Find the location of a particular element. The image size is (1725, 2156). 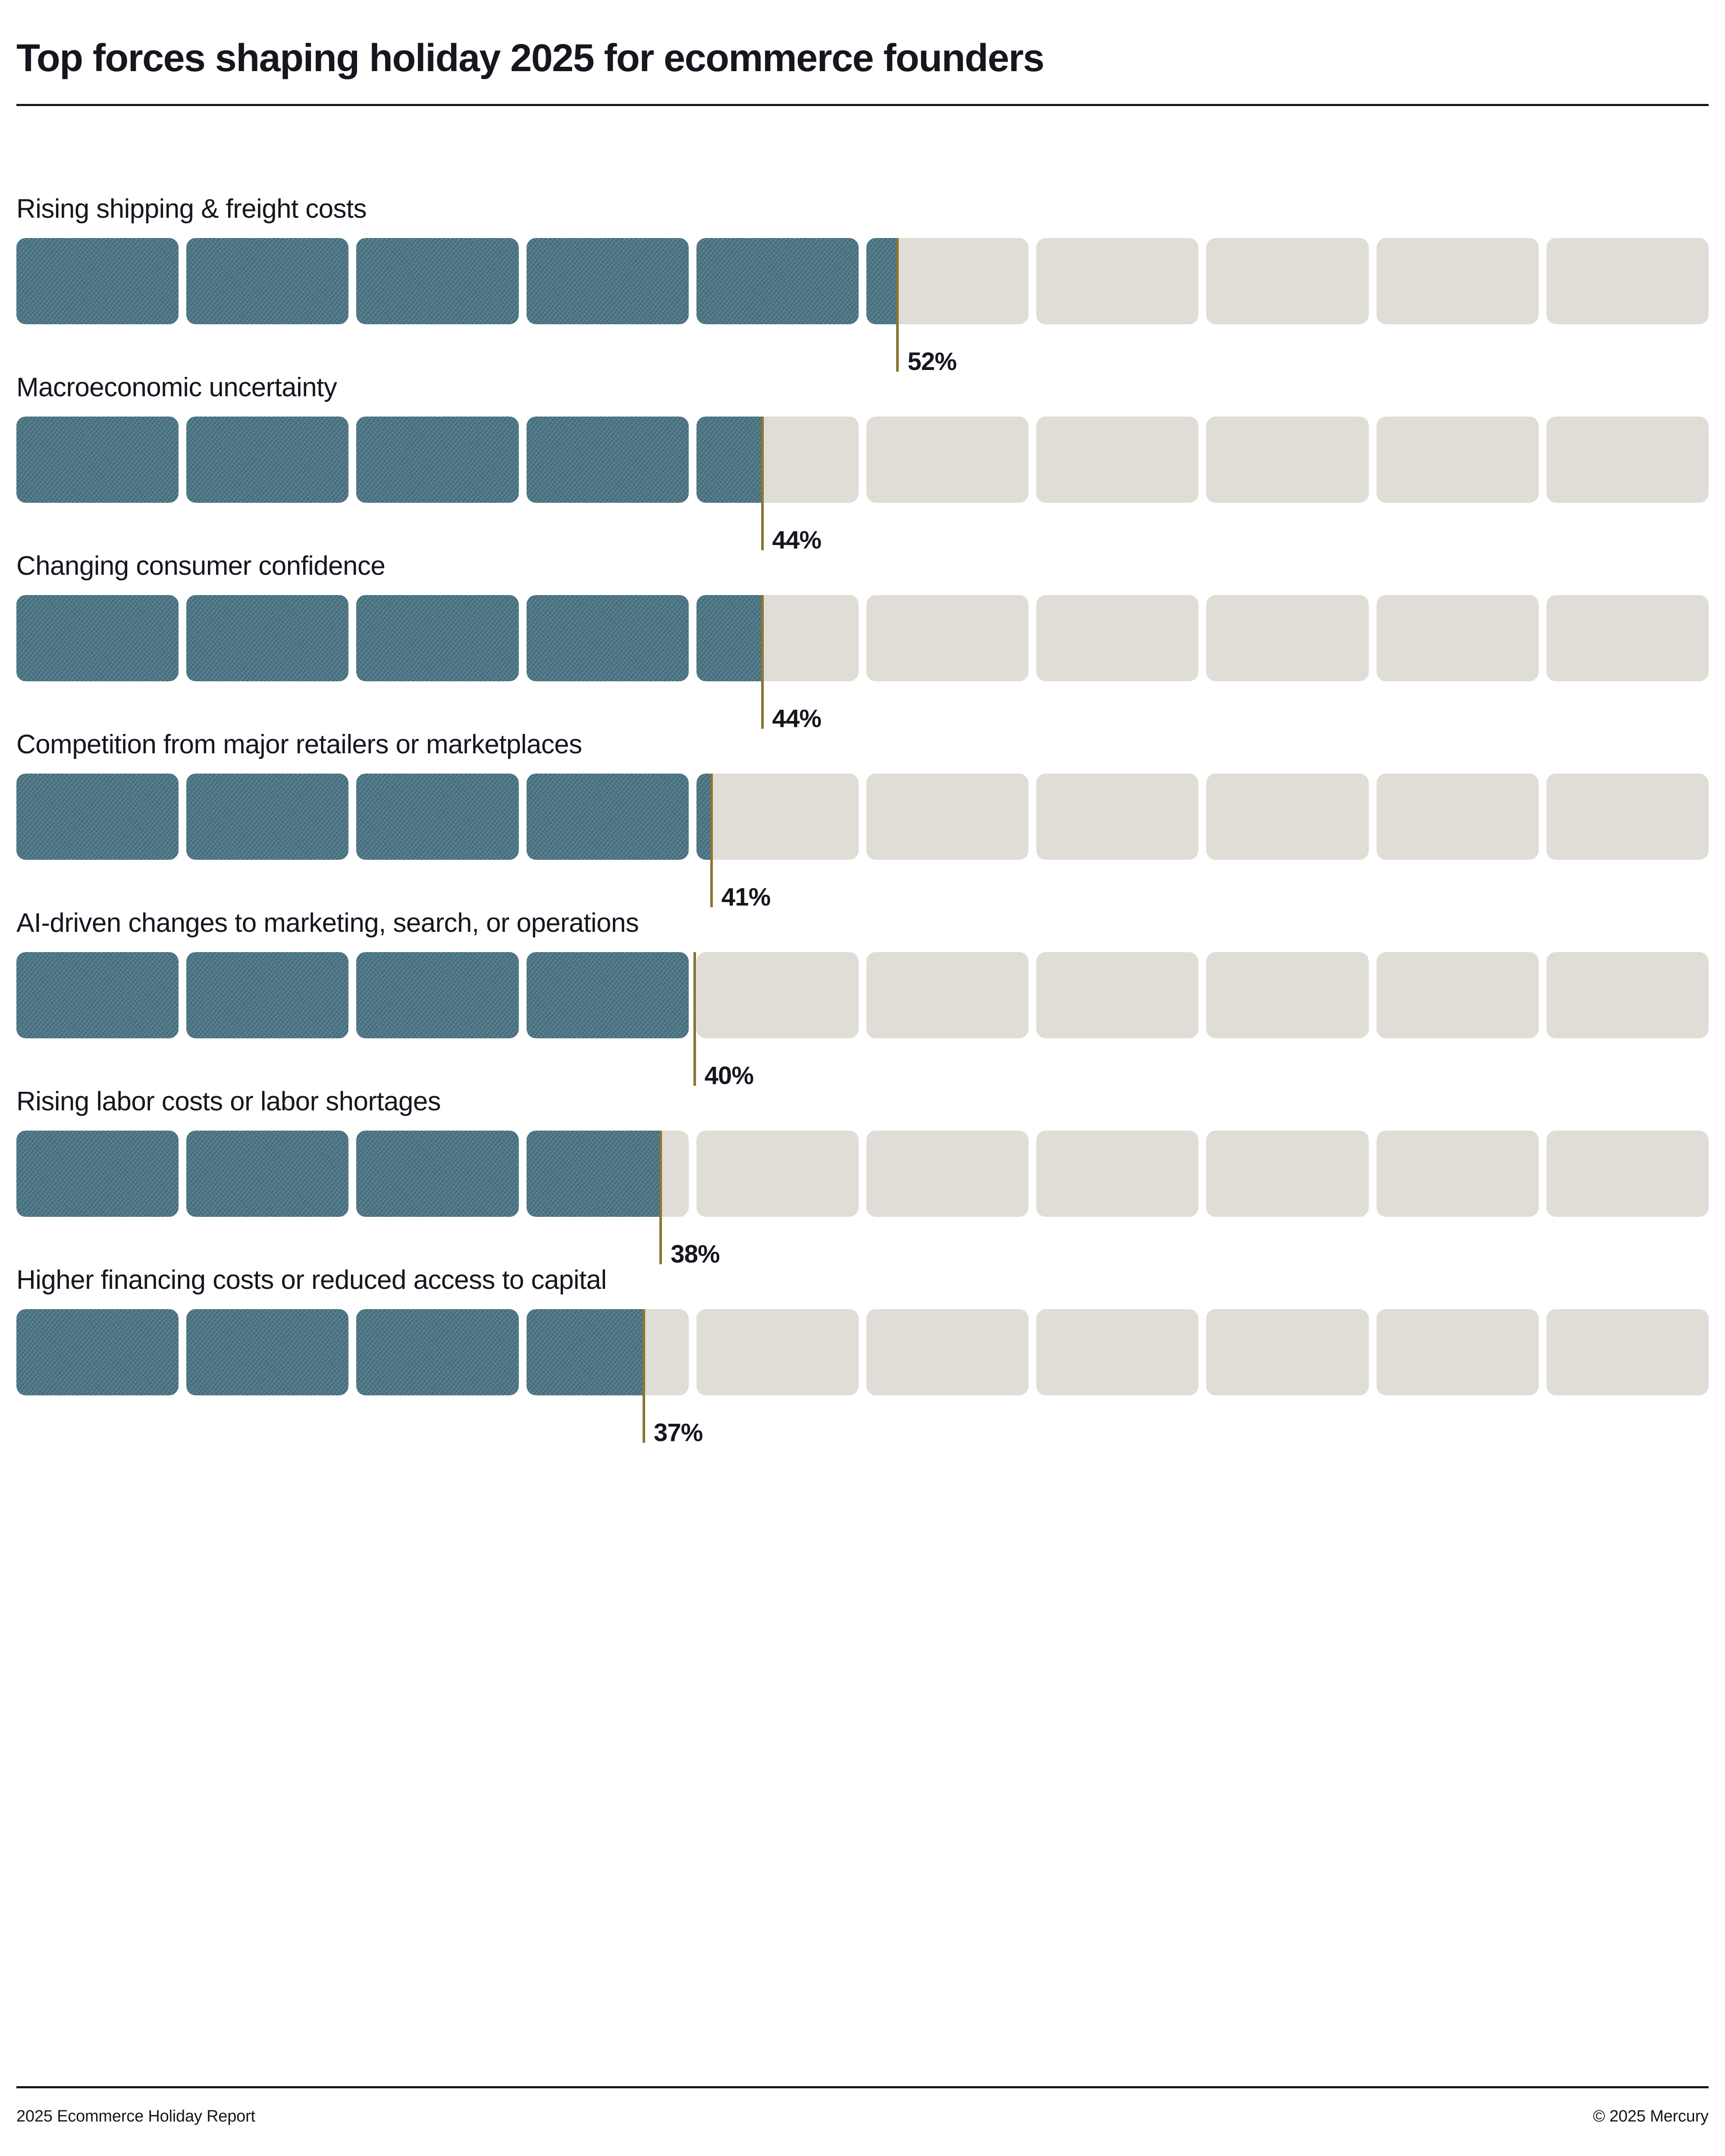

chart-row-track: 37% is located at coordinates (862, 1377).